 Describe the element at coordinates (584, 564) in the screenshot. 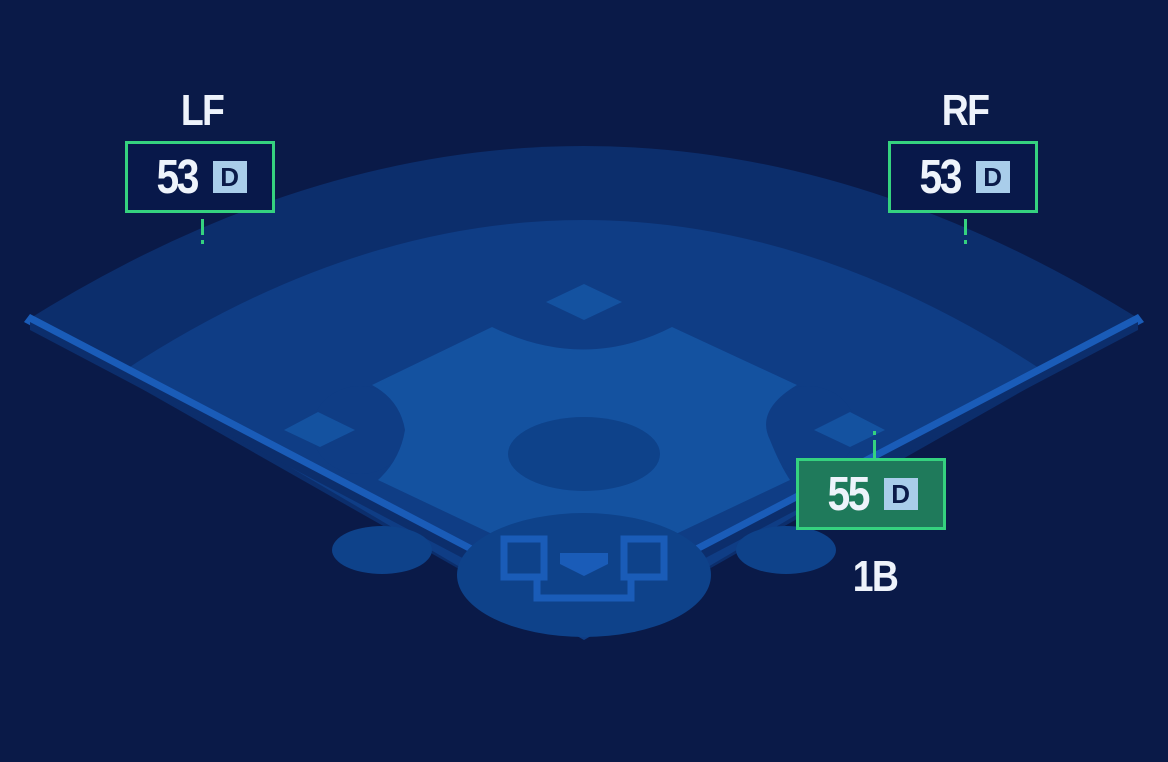

I see `home-plate` at that location.